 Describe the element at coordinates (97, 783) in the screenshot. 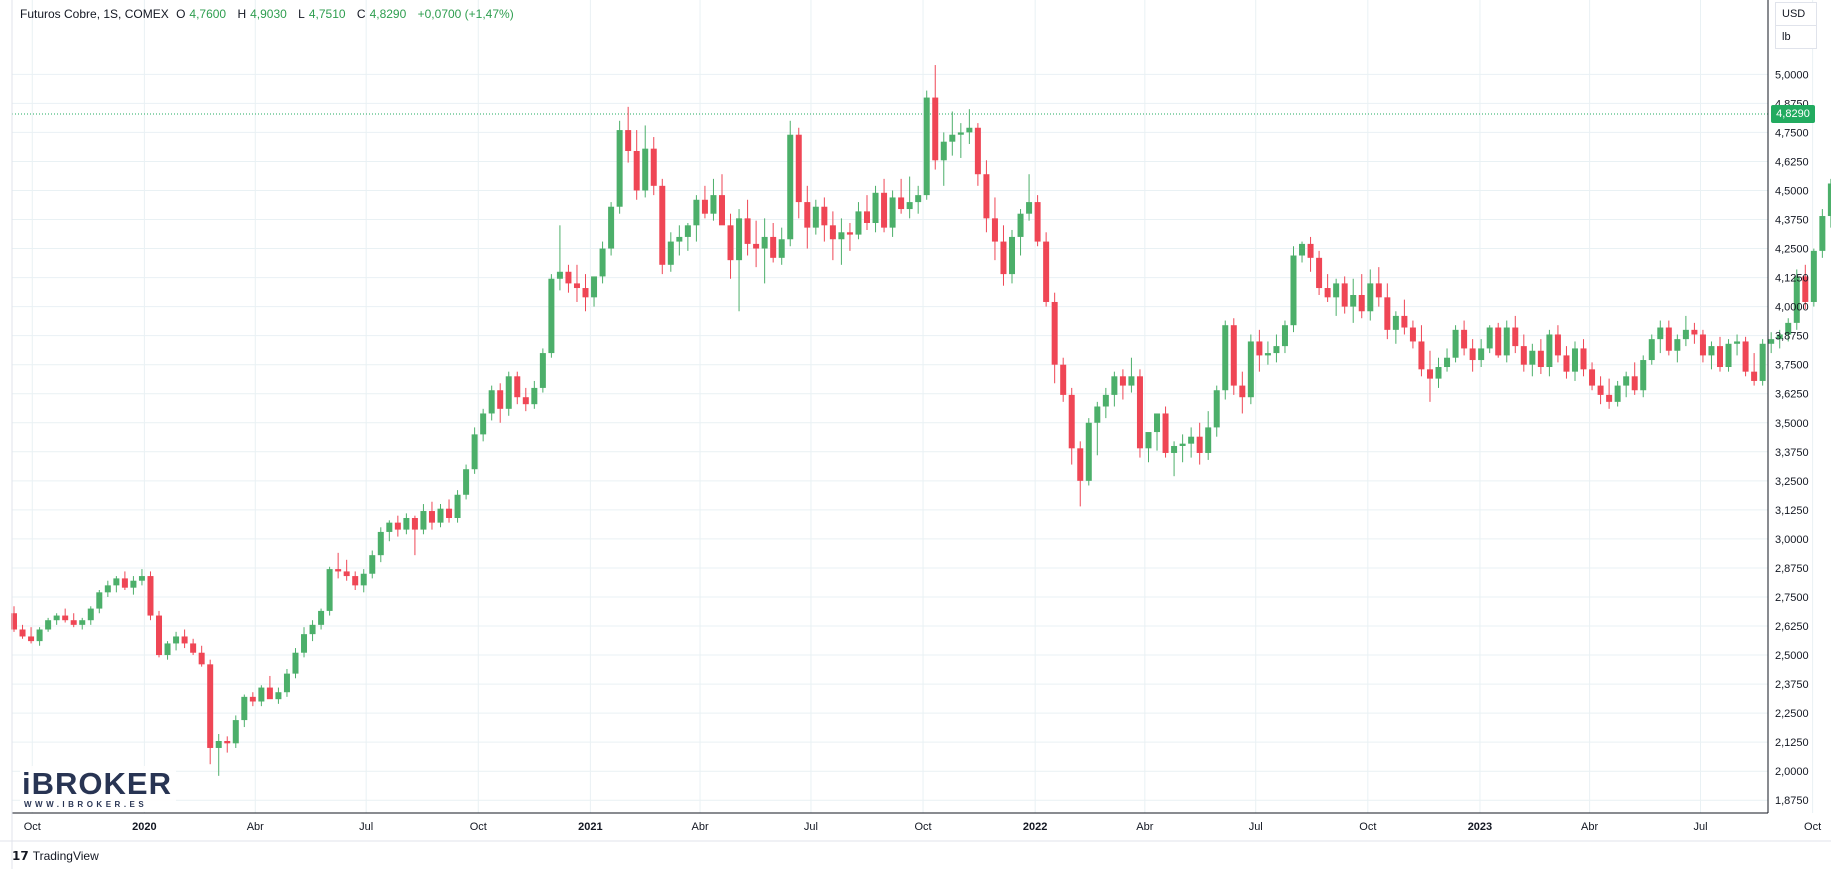

I see `logo-text: iBROKER` at that location.